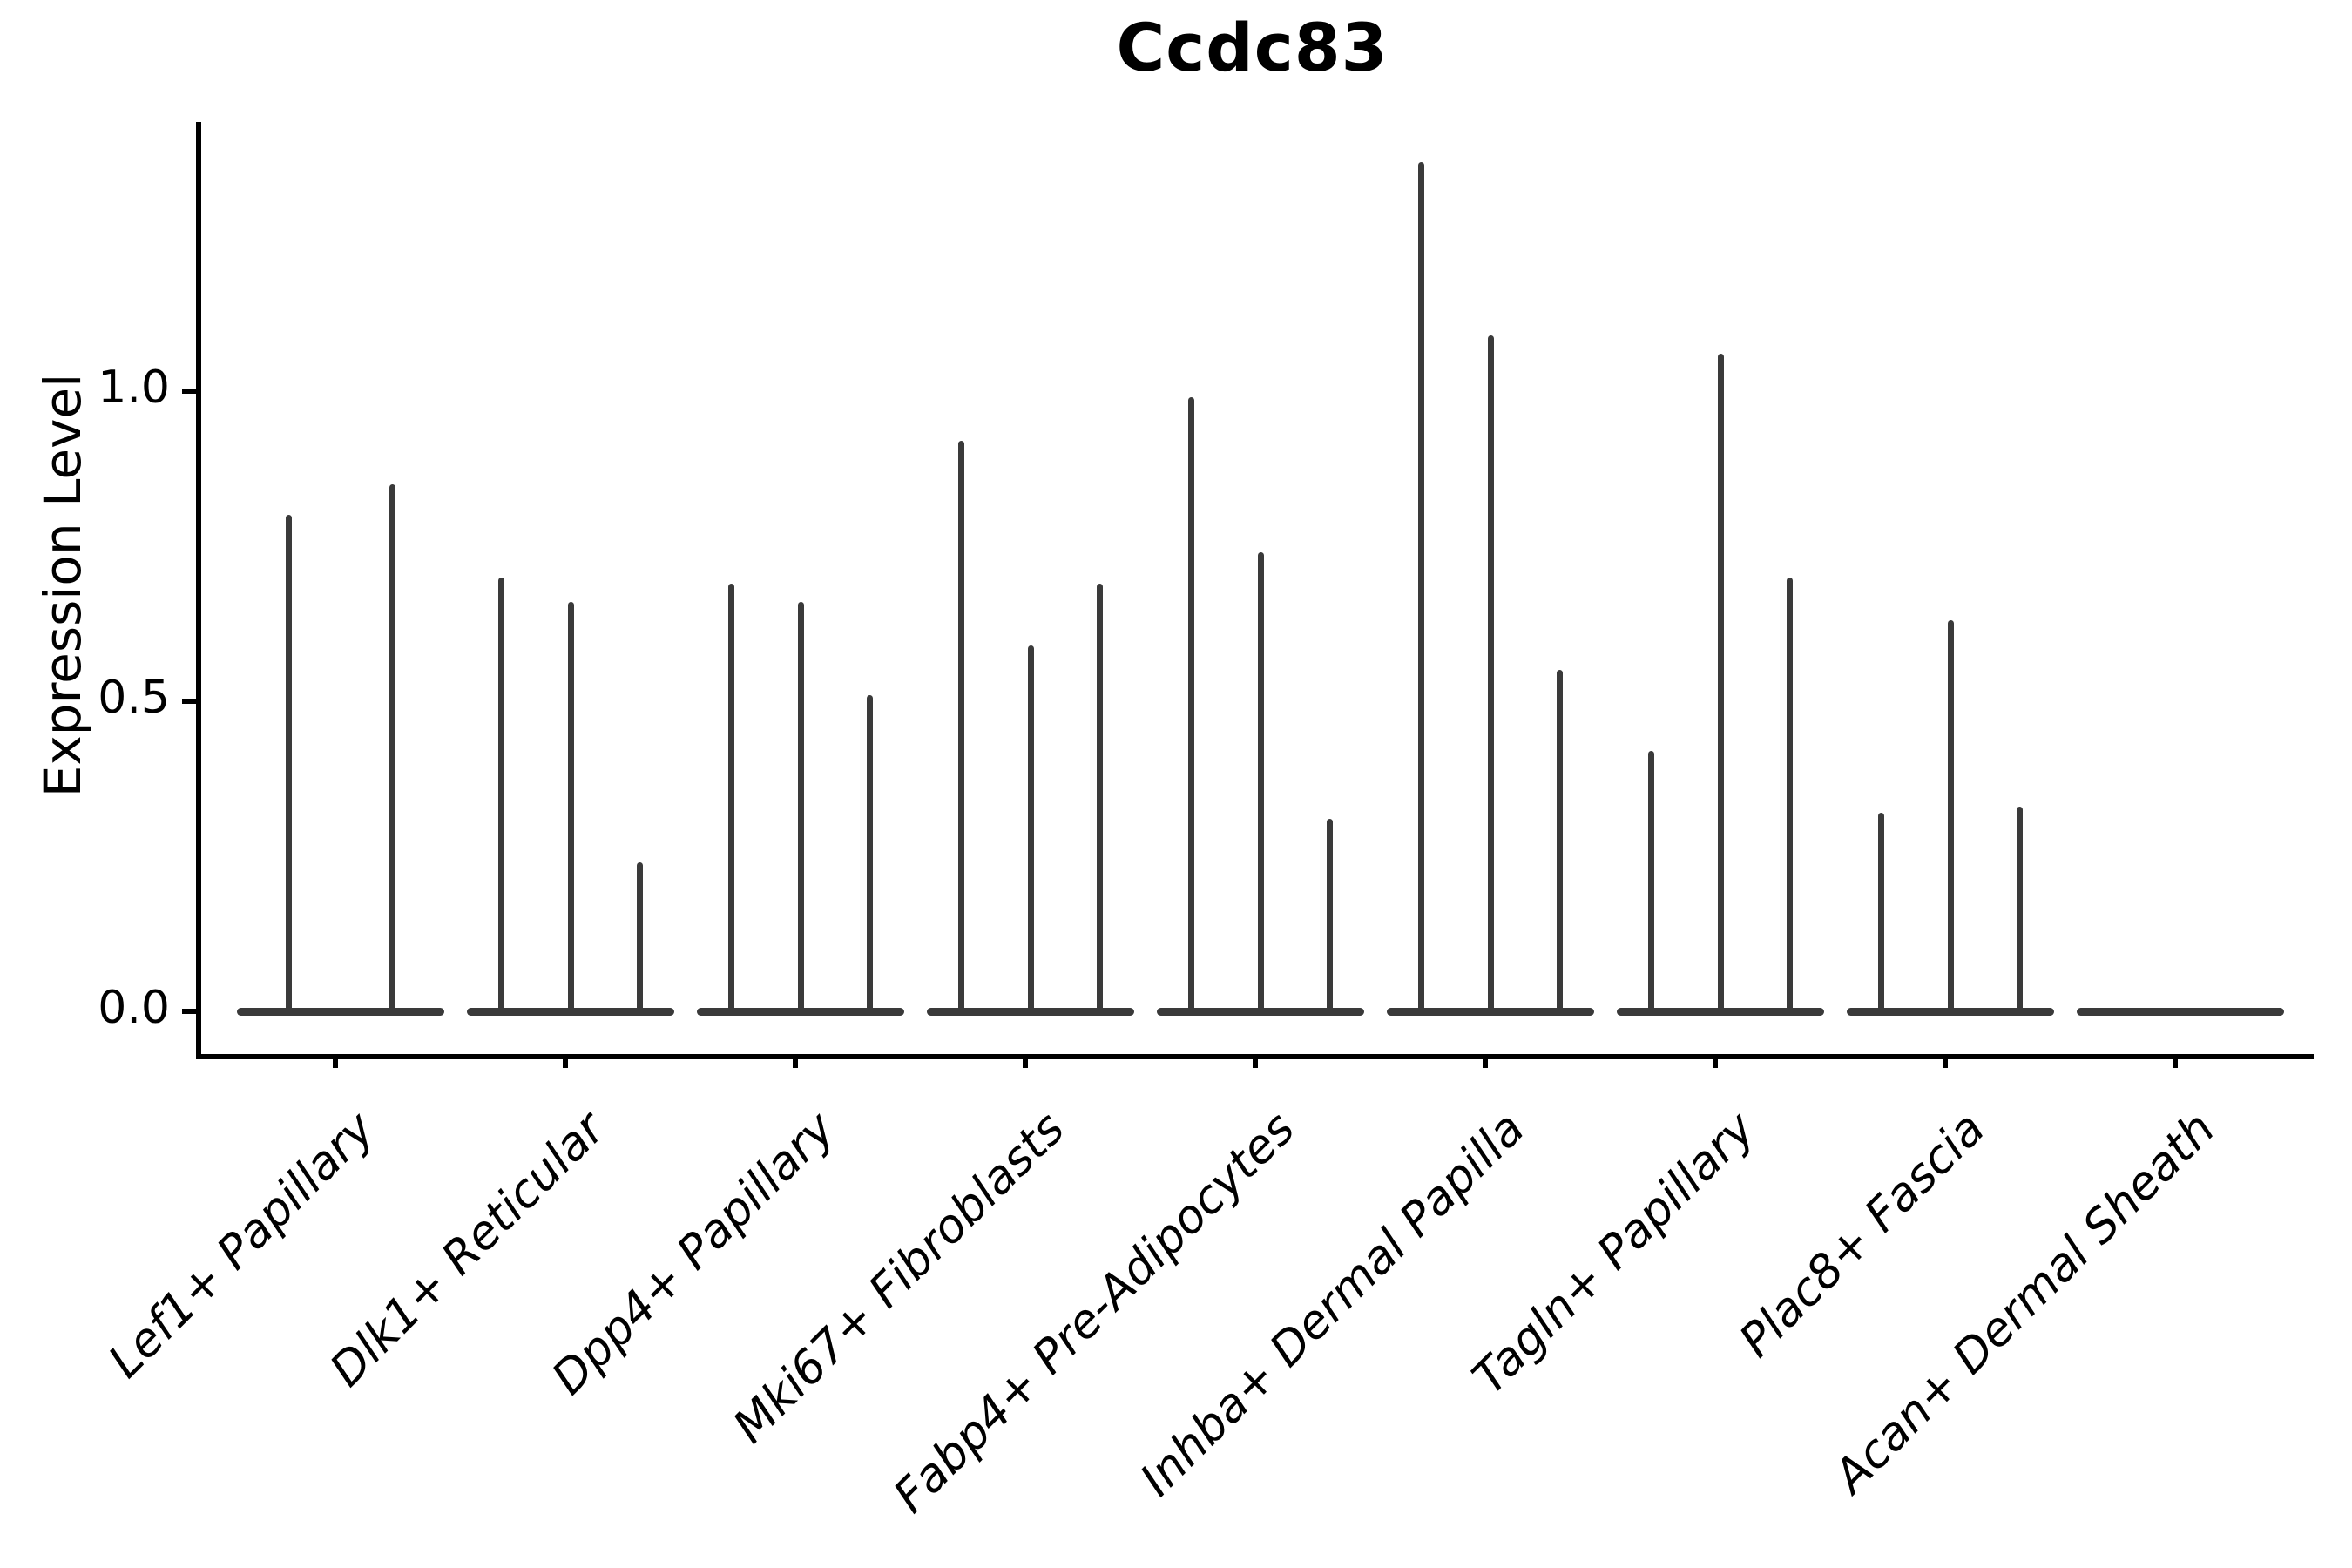  I want to click on x-tick-label-9: Acan+ Dermal Sheath, so click(2024, 1303).